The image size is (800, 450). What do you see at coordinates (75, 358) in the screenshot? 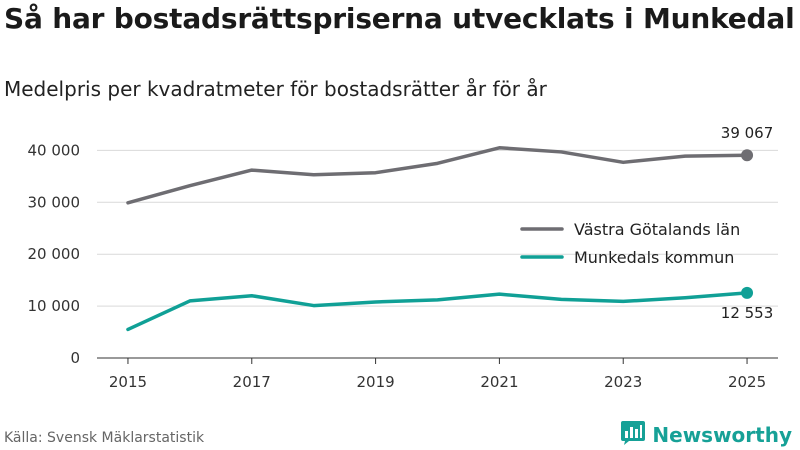
I see `y-tick-label: 0` at bounding box center [75, 358].